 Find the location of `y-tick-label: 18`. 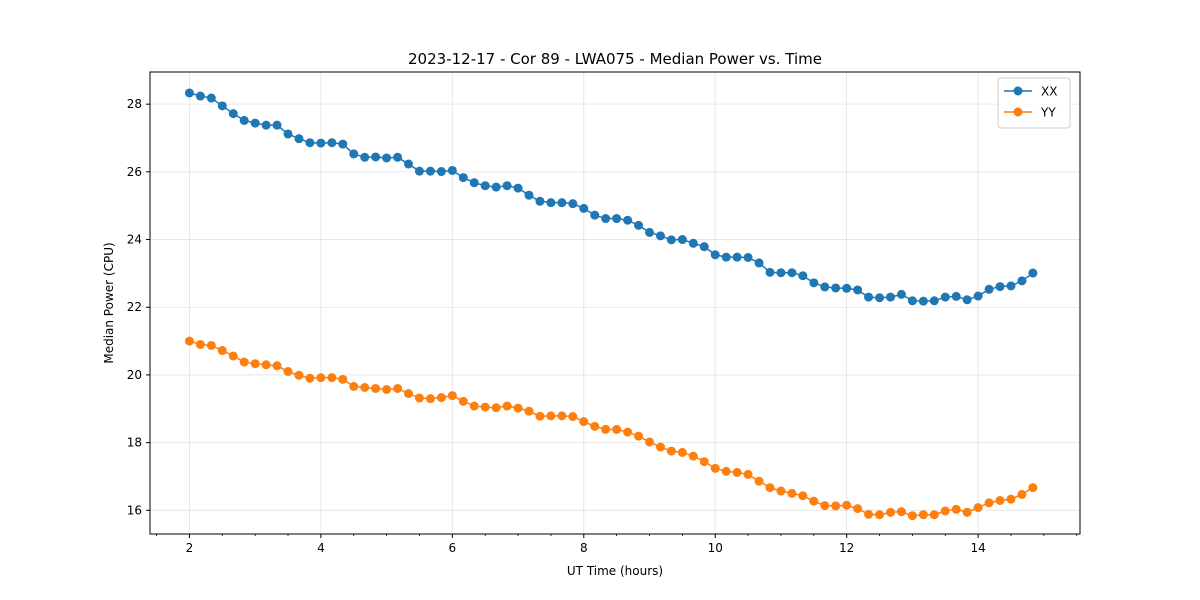

y-tick-label: 18 is located at coordinates (134, 443).